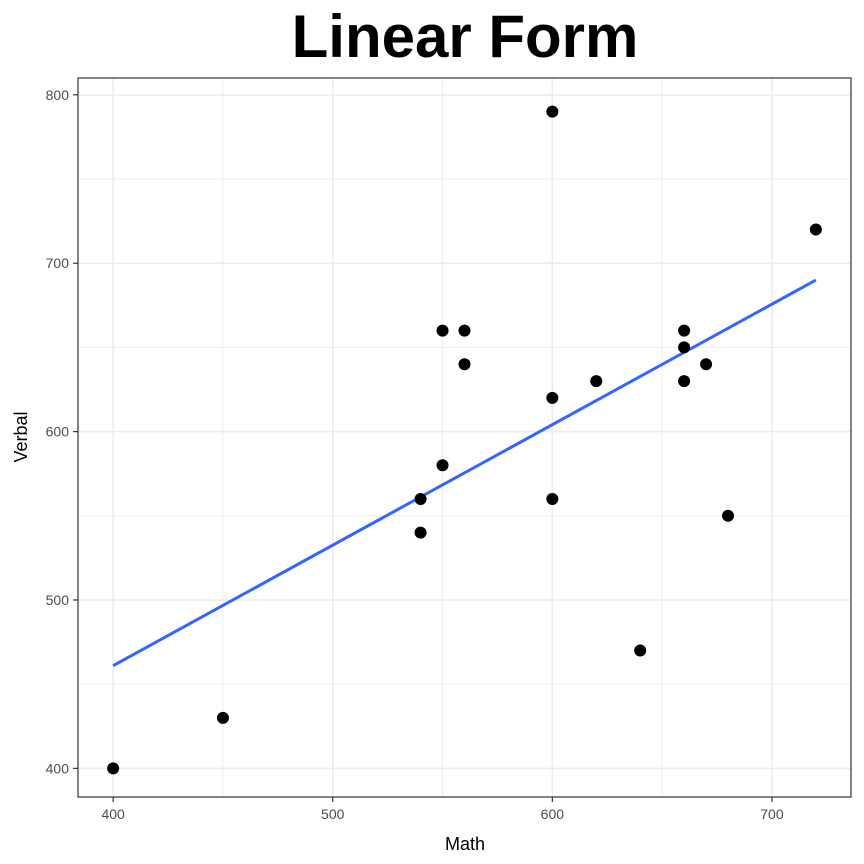 This screenshot has width=864, height=864. Describe the element at coordinates (21, 436) in the screenshot. I see `y-axis-label: Verbal` at that location.